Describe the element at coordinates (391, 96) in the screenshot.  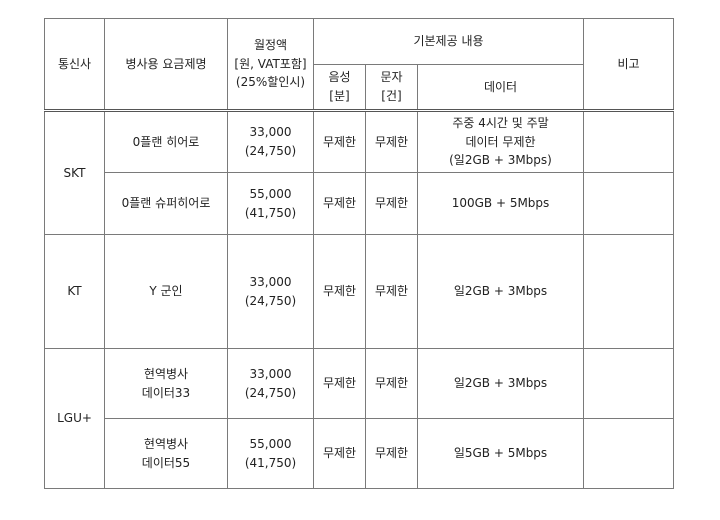
I see `header-sms-line: [건]` at that location.